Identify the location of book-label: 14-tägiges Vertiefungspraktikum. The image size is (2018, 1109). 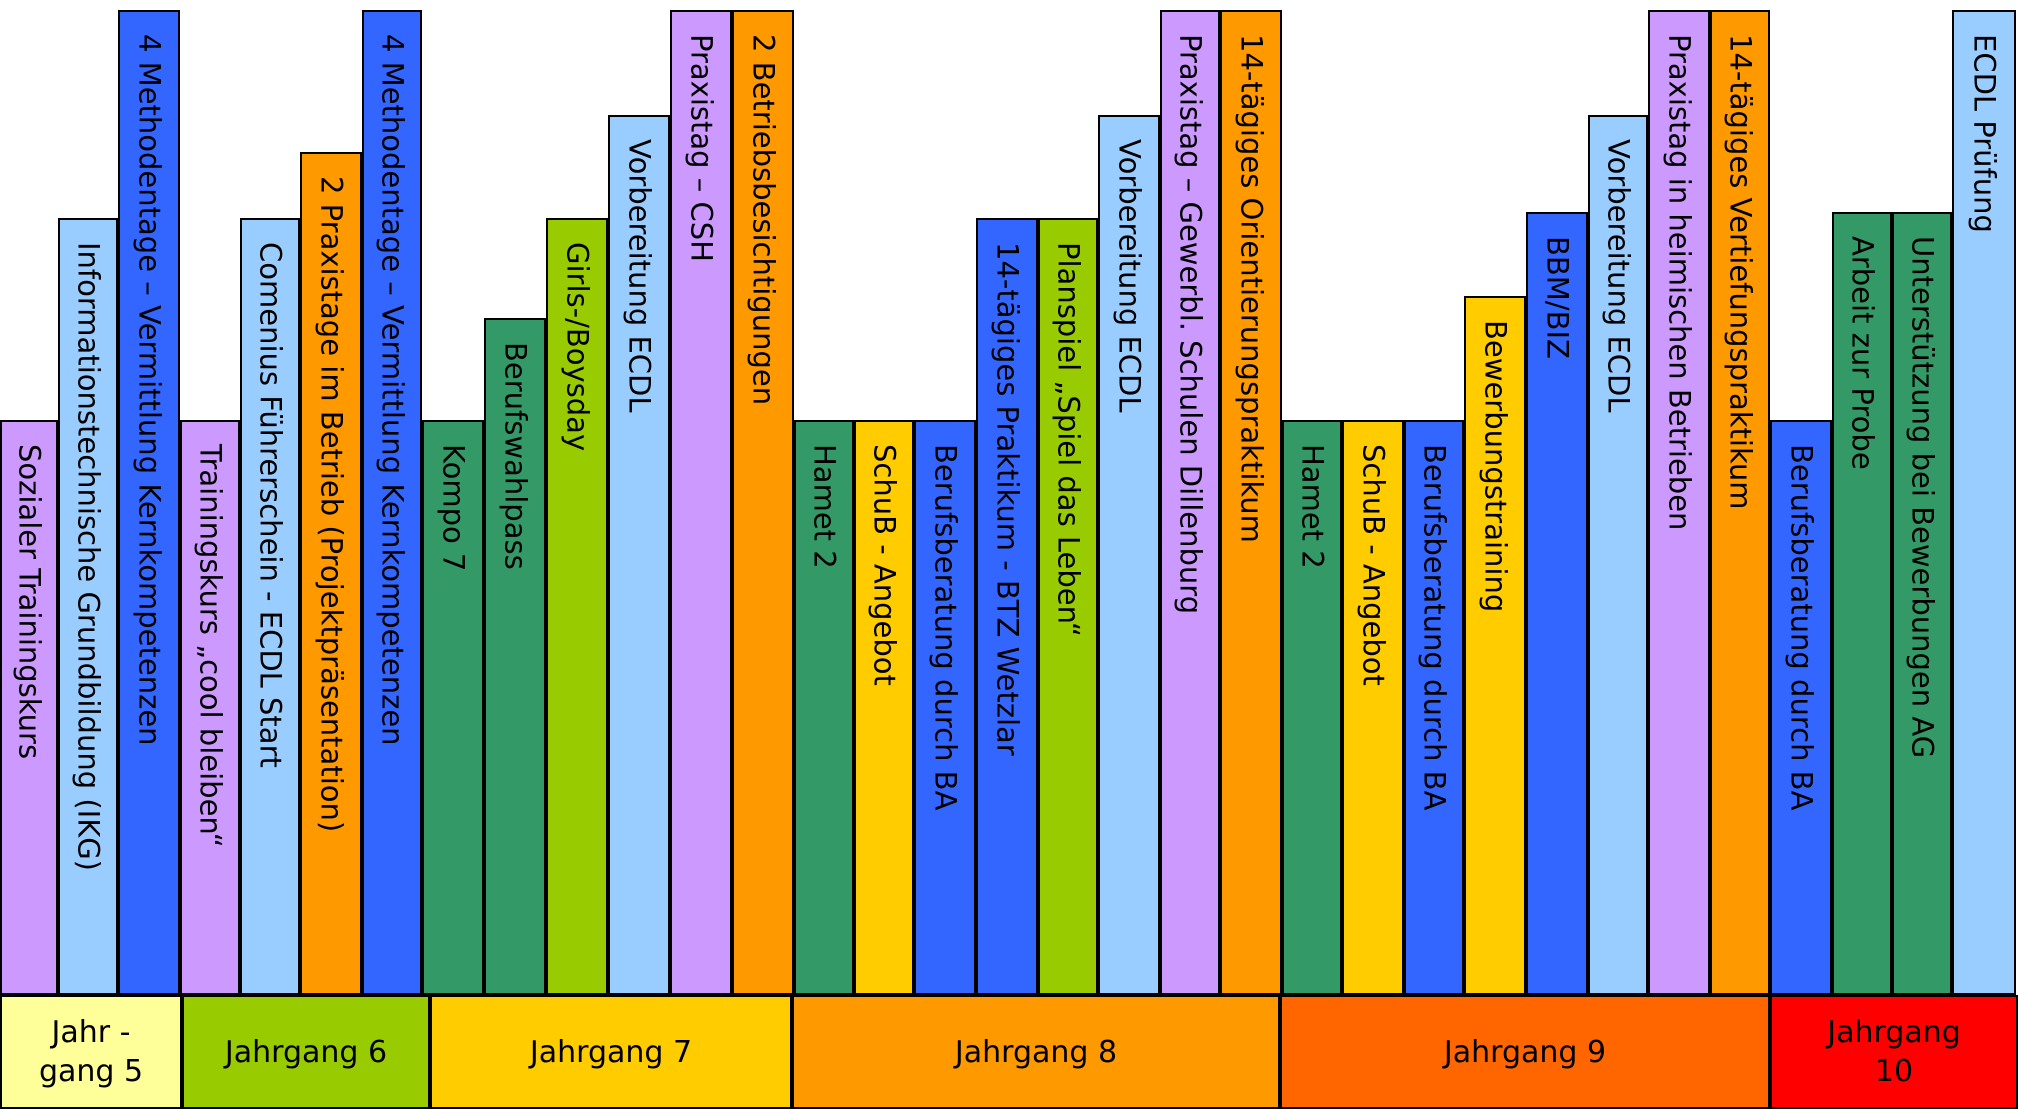
(1740, 272).